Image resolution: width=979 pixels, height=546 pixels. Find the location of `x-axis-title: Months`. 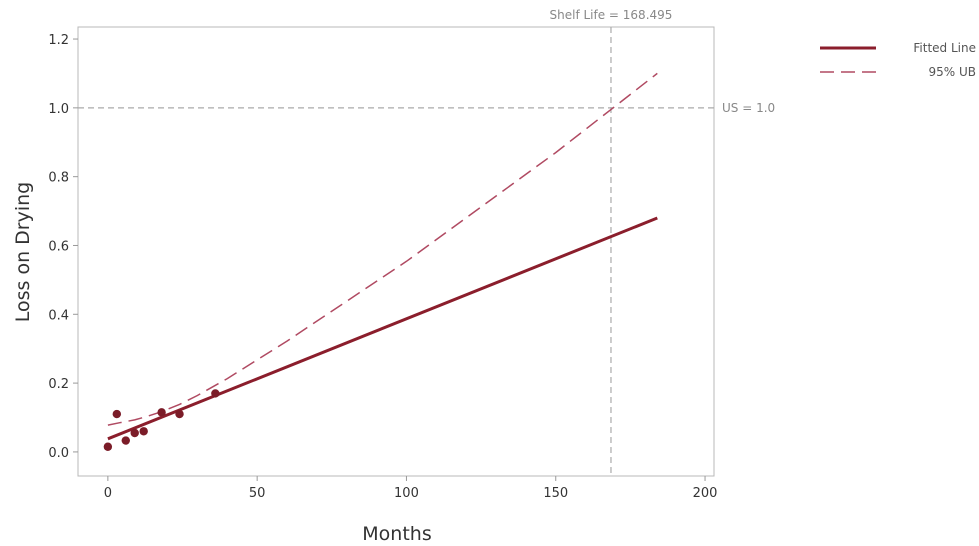

x-axis-title: Months is located at coordinates (396, 534).